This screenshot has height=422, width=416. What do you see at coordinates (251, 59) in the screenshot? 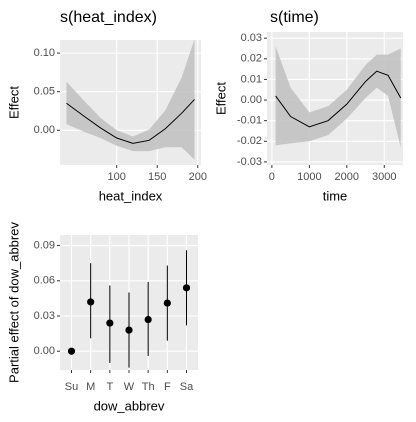
I see `y-tick-label: 0.02` at bounding box center [251, 59].